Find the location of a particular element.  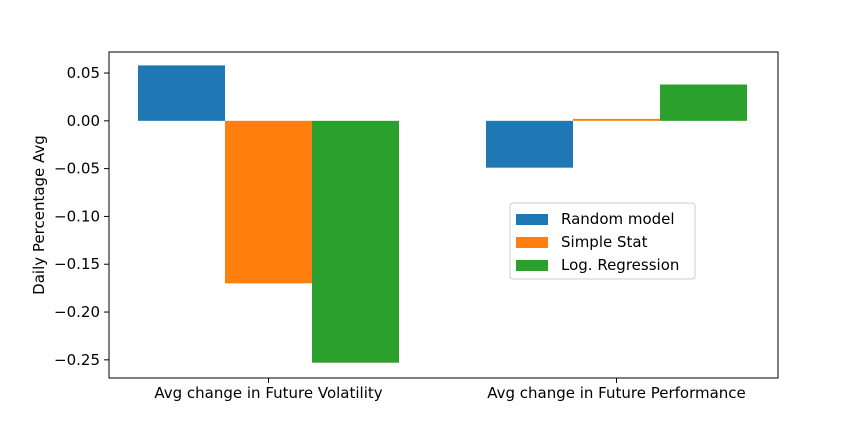

y-tick-label: −0.15 is located at coordinates (77, 264).